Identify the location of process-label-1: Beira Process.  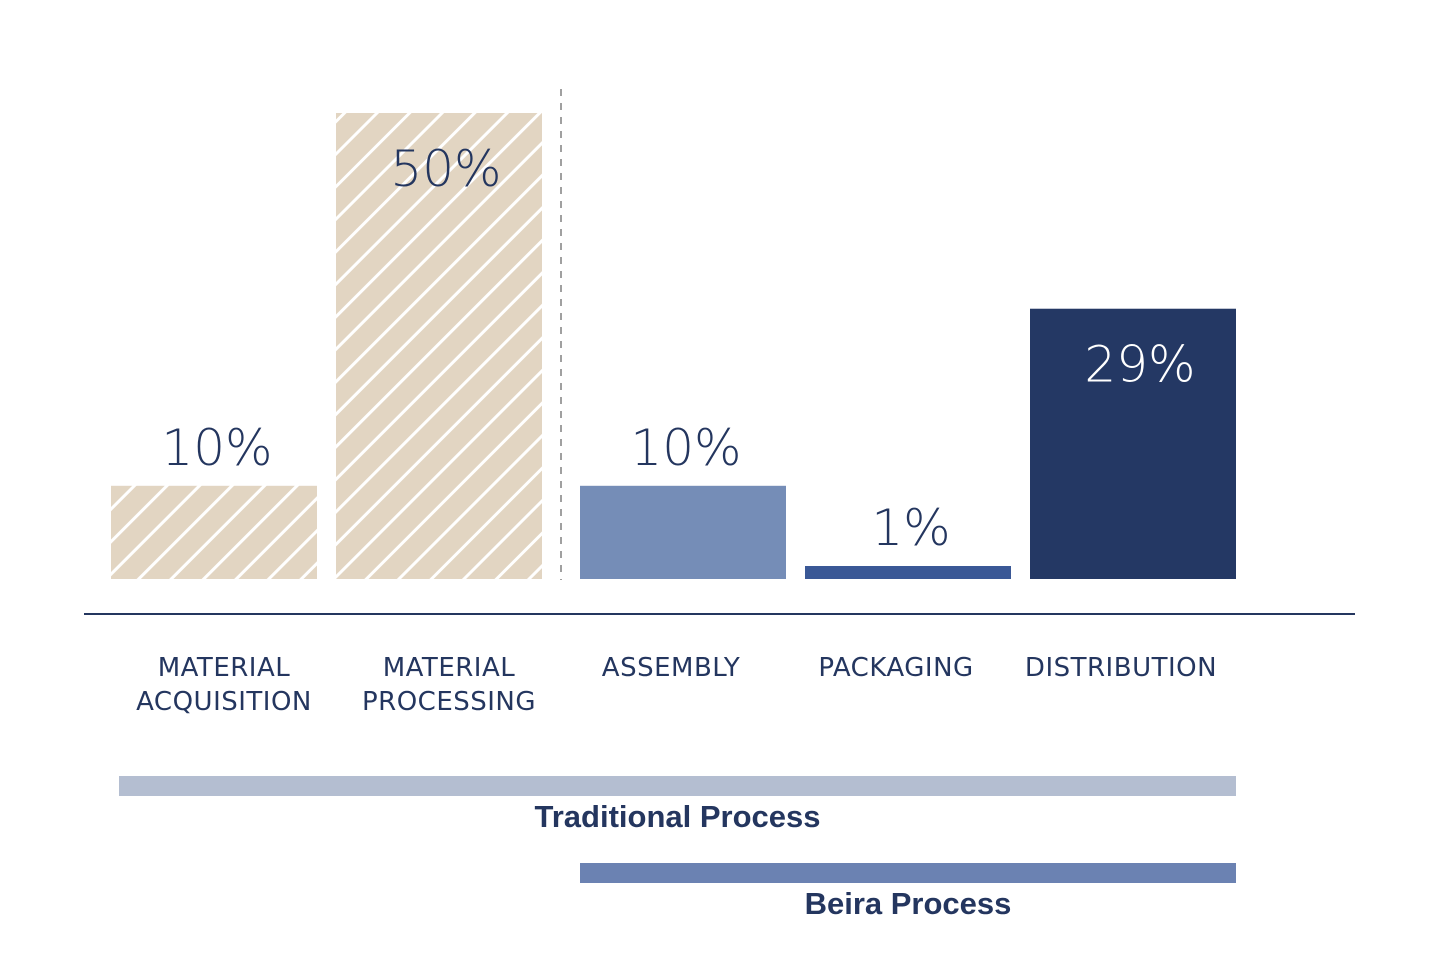
(908, 903).